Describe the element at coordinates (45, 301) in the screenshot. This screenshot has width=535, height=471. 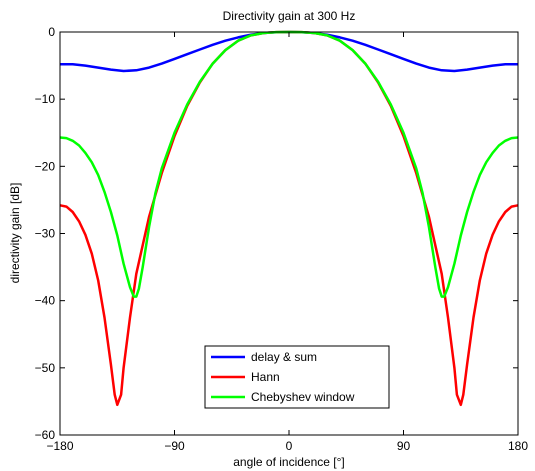
I see `y-tick-label: −40` at that location.